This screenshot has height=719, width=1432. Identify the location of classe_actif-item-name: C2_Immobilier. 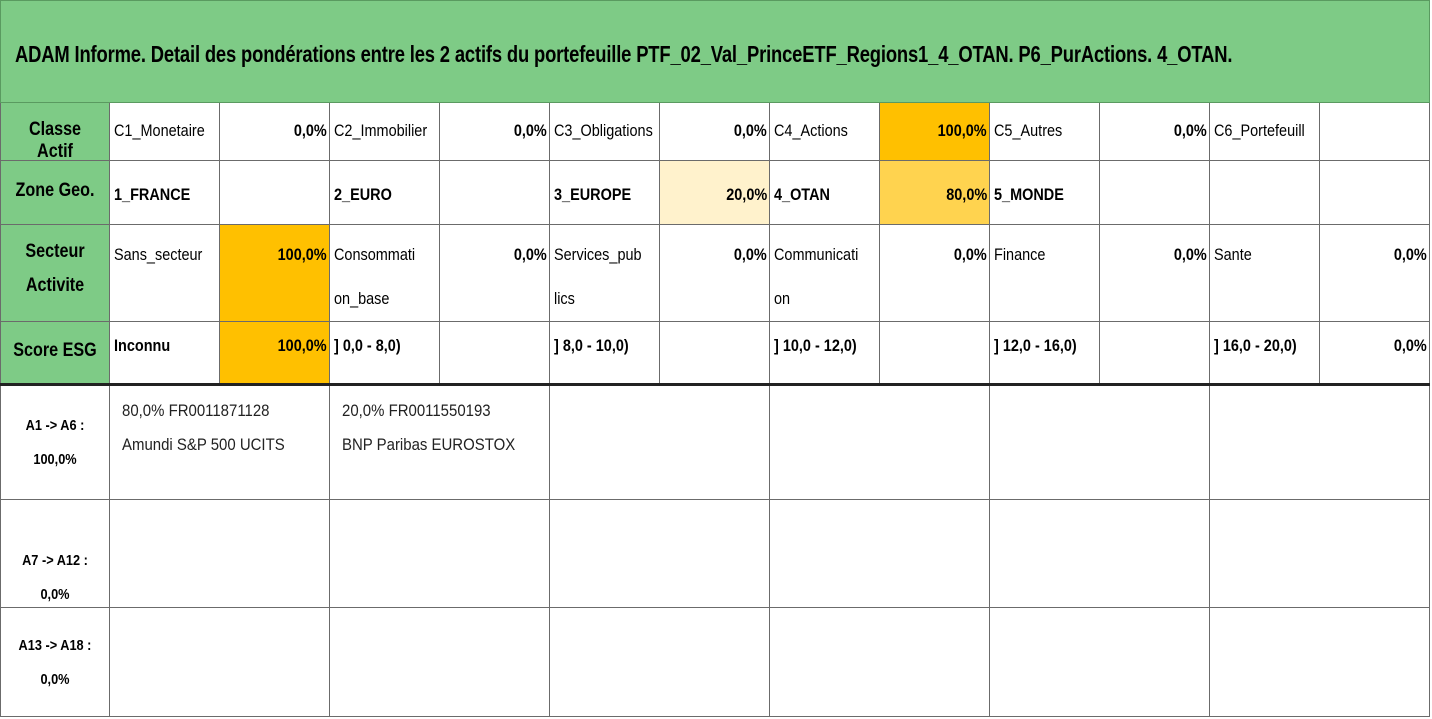
(385, 132).